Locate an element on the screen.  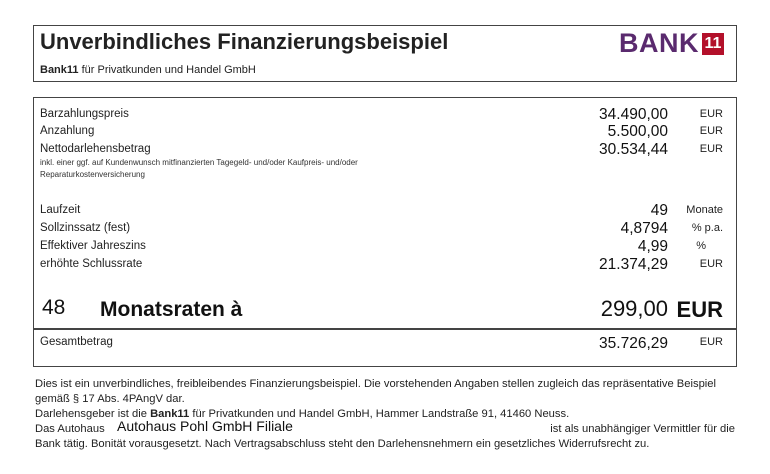
effective-rate-label: Effektiver Jahreszins is located at coordinates (93, 246).